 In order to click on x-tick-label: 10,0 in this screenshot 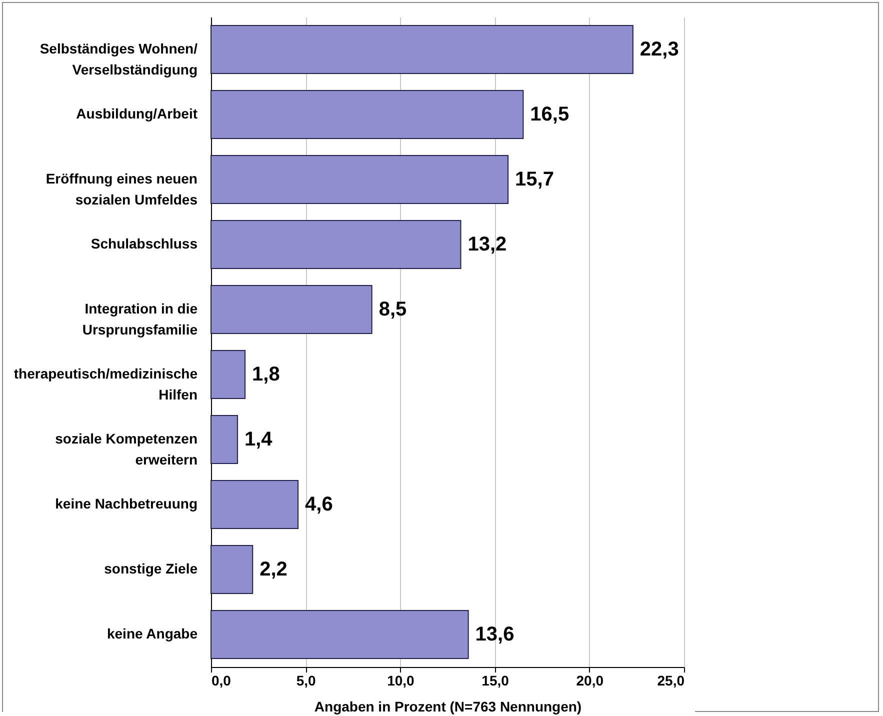, I will do `click(401, 680)`.